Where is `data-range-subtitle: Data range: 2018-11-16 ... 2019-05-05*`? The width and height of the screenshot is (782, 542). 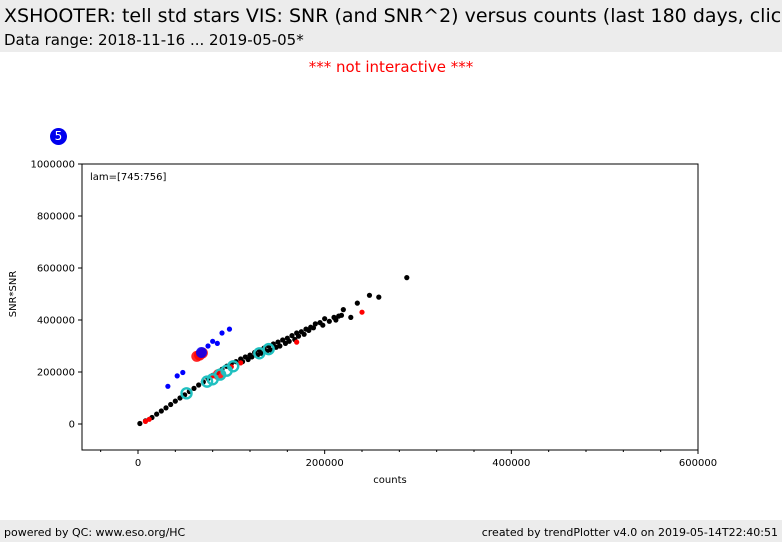
data-range-subtitle: Data range: 2018-11-16 ... 2019-05-05* is located at coordinates (154, 40).